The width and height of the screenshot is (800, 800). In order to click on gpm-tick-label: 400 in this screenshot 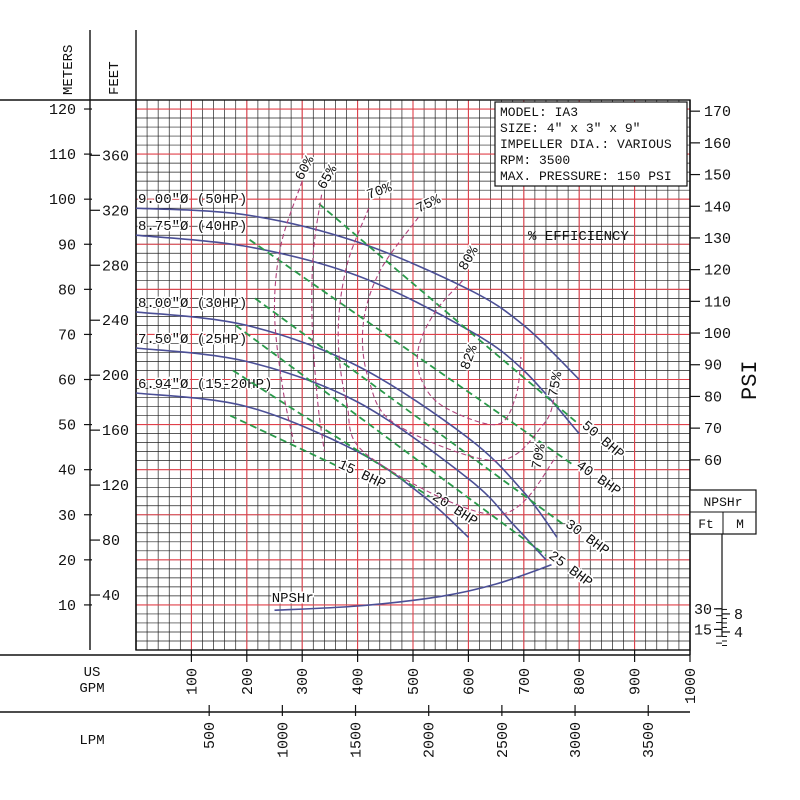, I will do `click(359, 681)`.